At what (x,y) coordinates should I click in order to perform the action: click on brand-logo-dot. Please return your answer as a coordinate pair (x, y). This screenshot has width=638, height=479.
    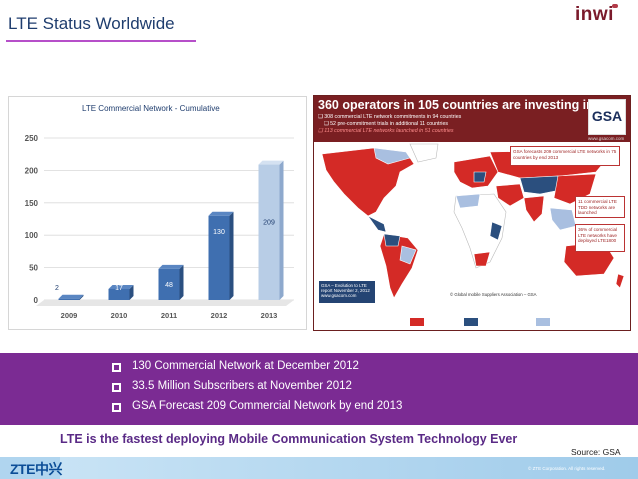
    Looking at the image, I should click on (615, 6).